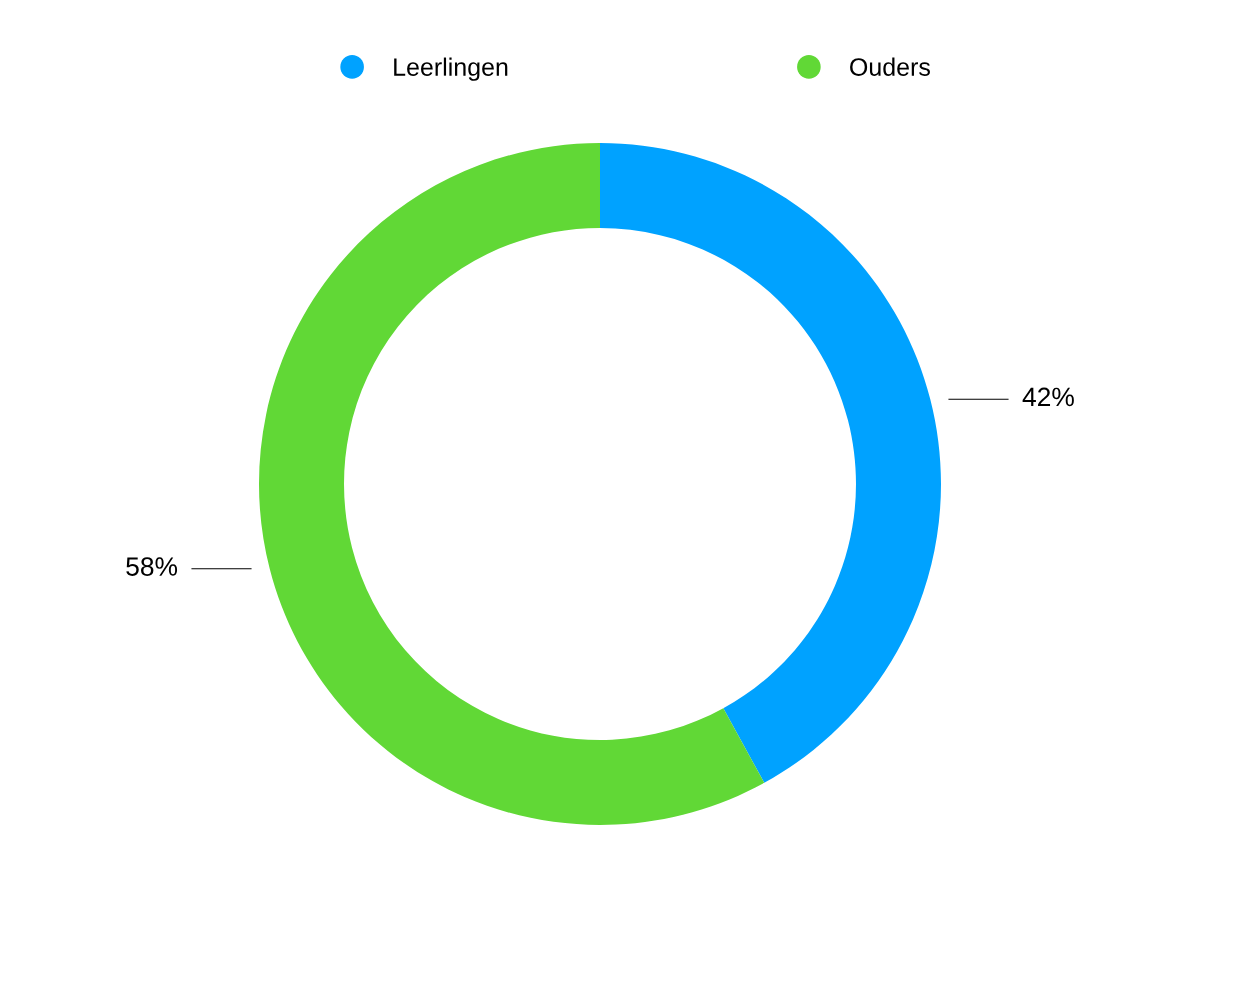  Describe the element at coordinates (451, 69) in the screenshot. I see `legend-label: Leerlingen` at that location.